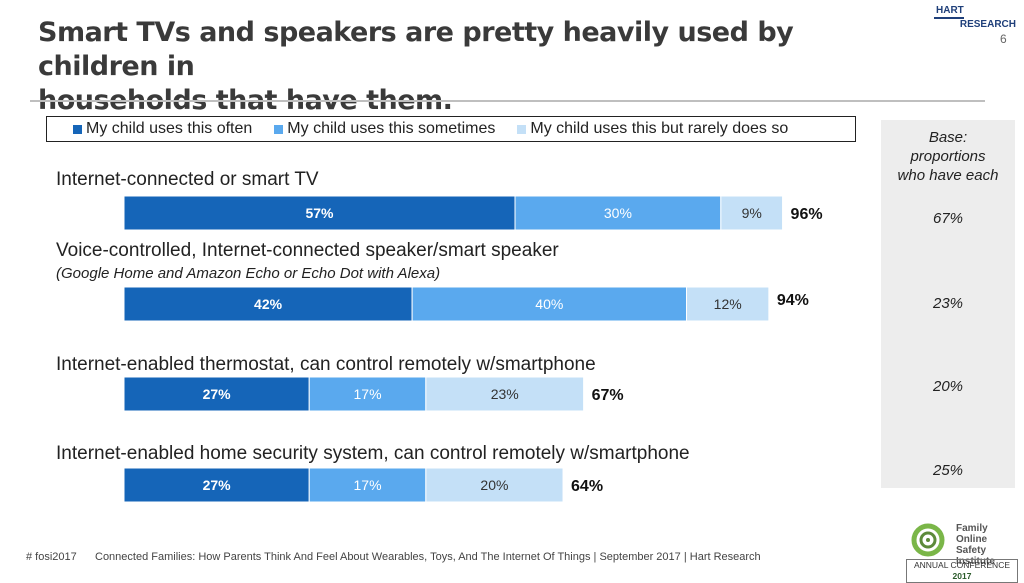 The image size is (1024, 583). Describe the element at coordinates (522, 129) in the screenshot. I see `legend-swatch-rarely` at that location.